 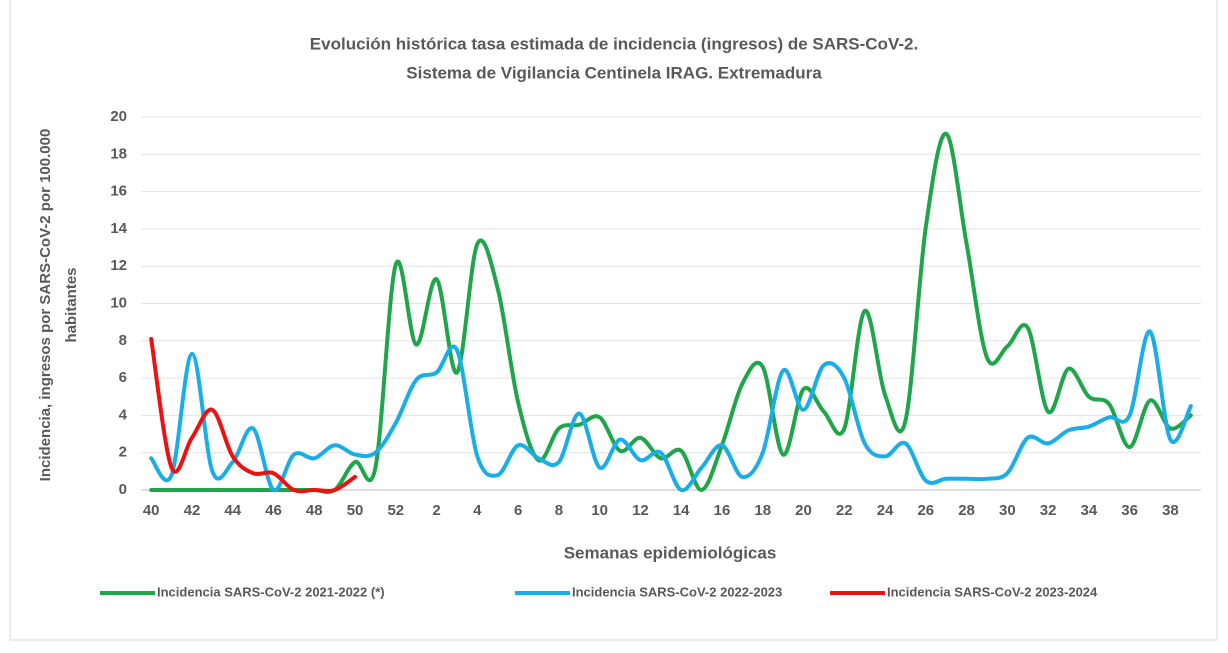 What do you see at coordinates (1089, 510) in the screenshot?
I see `x-tick-label: 34` at bounding box center [1089, 510].